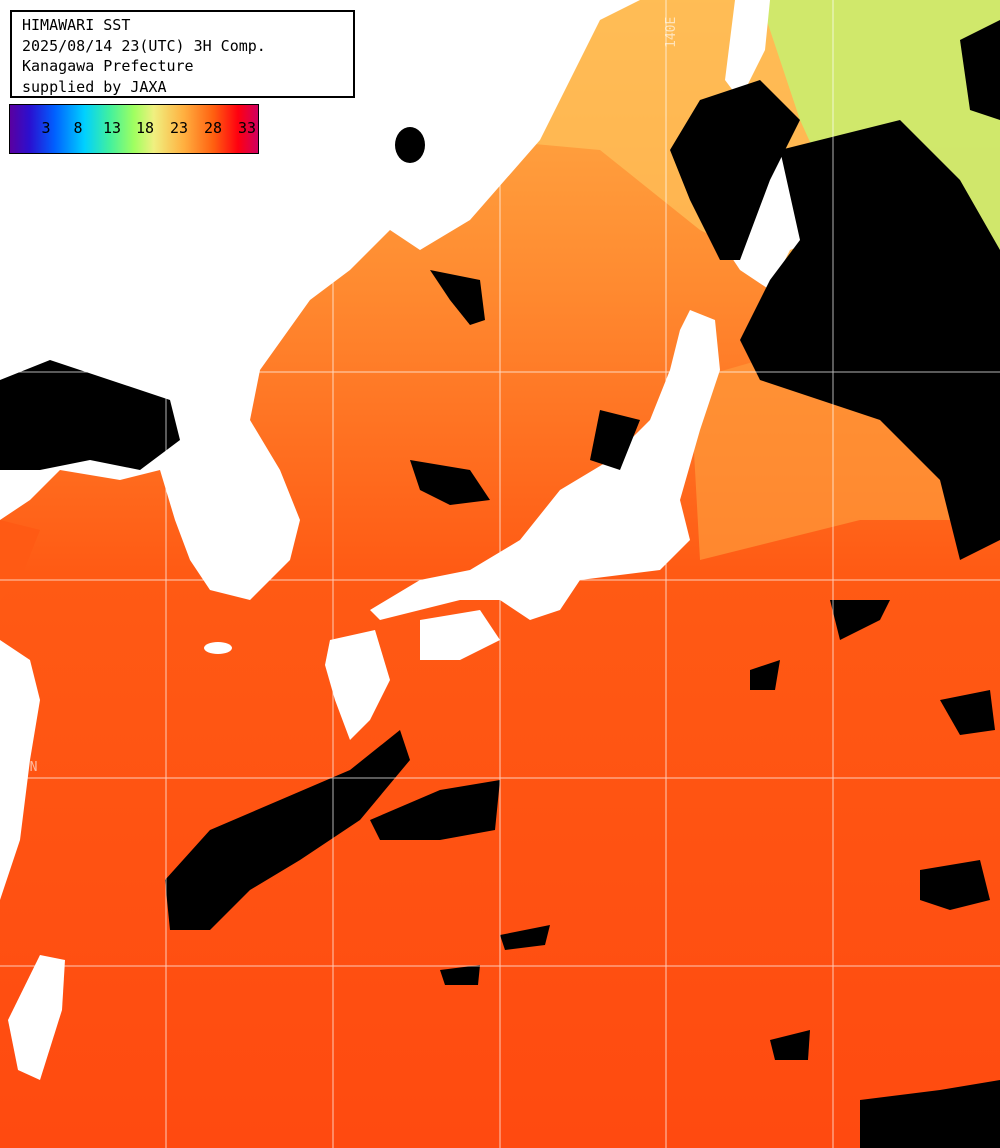 The height and width of the screenshot is (1148, 1000). I want to click on lat-label-30: 30N, so click(26, 767).